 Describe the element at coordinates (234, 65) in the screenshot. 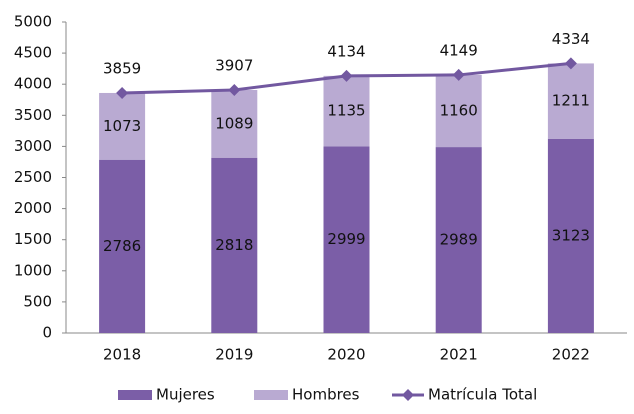

I see `data-label: 3907` at that location.